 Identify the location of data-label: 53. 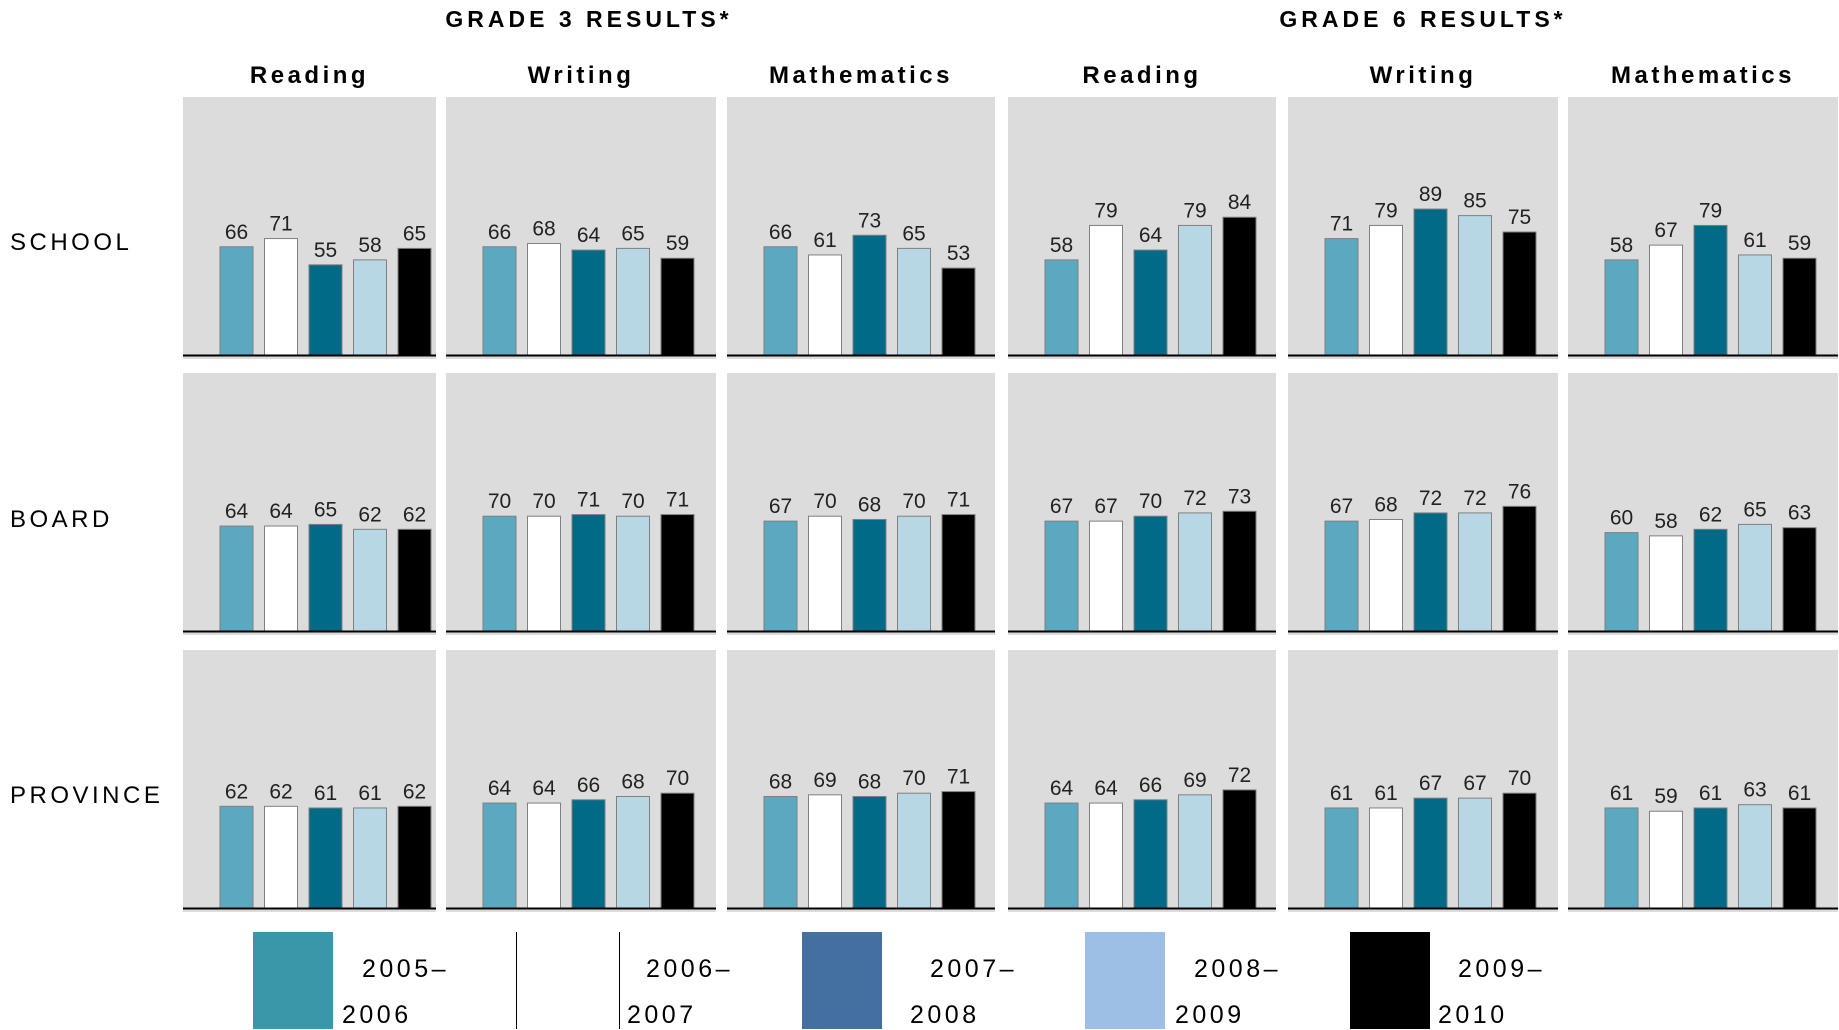
(958, 253).